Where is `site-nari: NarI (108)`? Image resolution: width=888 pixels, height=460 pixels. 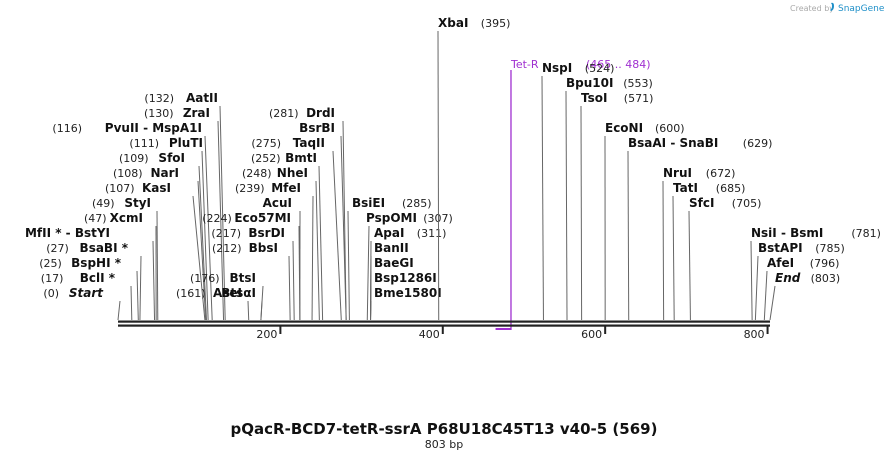
site-nari: NarI (108) is located at coordinates (160, 243).